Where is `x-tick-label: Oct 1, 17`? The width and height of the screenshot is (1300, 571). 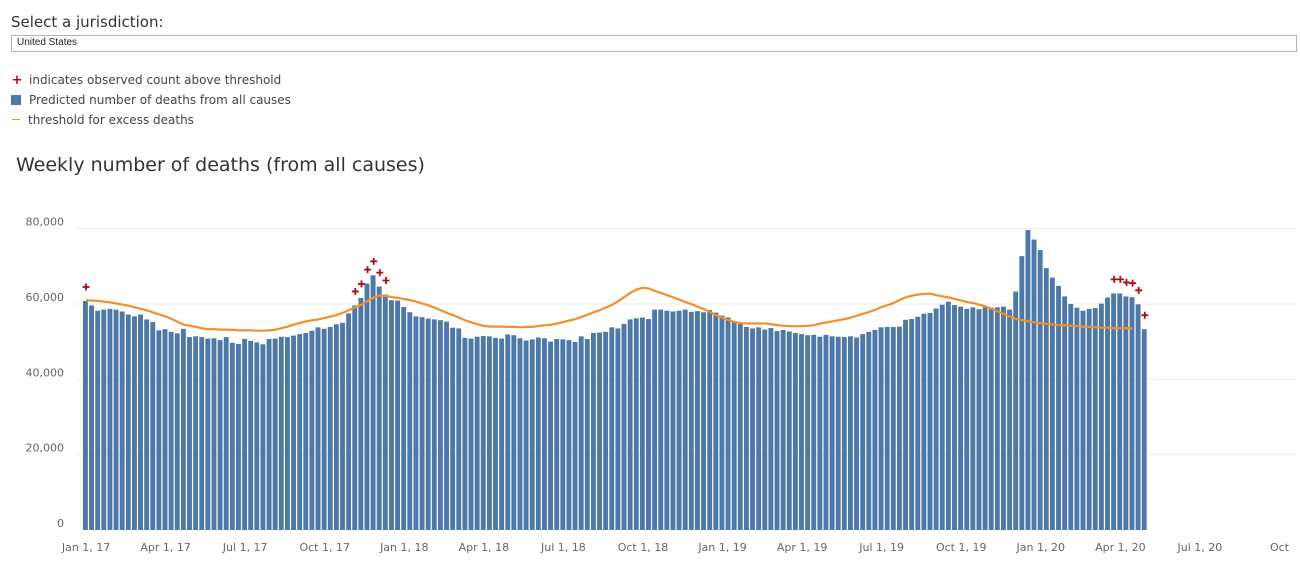
x-tick-label: Oct 1, 17 is located at coordinates (324, 547).